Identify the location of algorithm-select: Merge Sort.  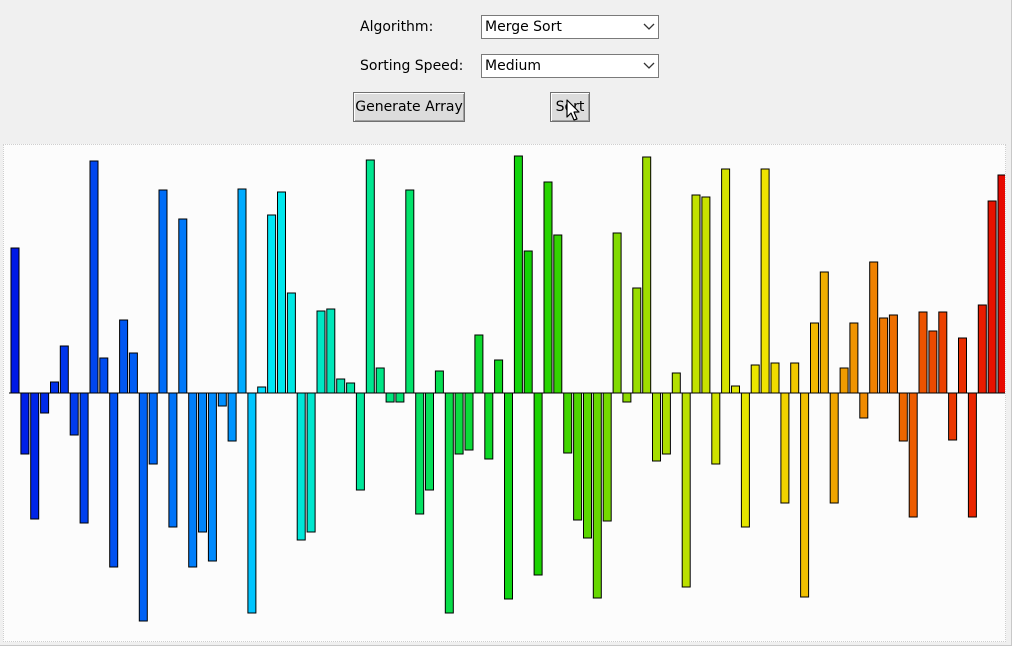
(570, 27).